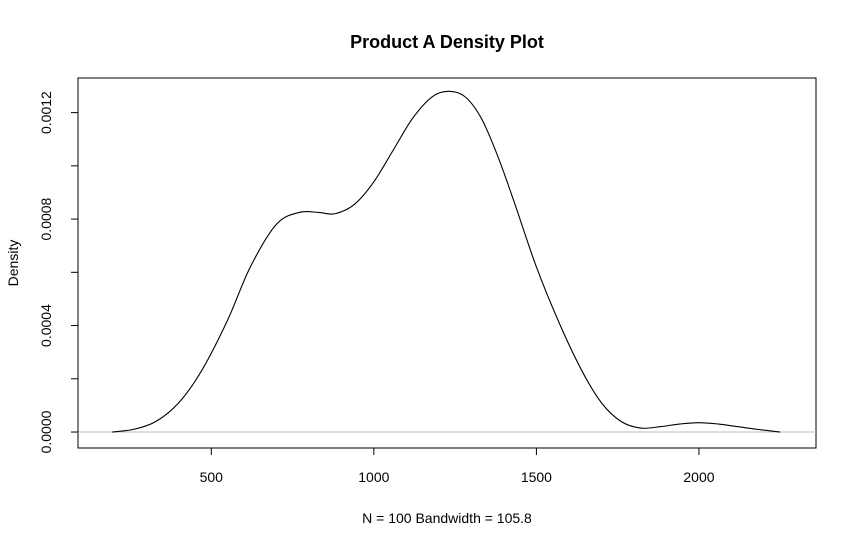 The height and width of the screenshot is (546, 856). I want to click on y-tick-label: 0.0012, so click(46, 112).